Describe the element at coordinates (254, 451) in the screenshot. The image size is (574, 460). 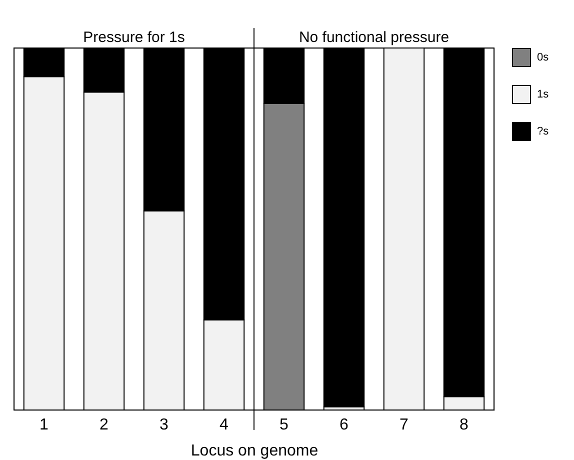
I see `x-axis-title: Locus on genome` at that location.